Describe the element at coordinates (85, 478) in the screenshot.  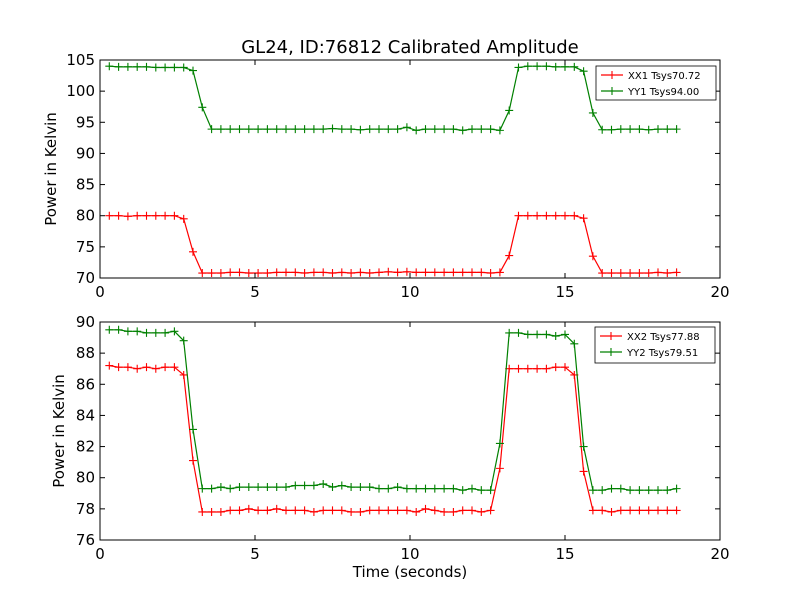
I see `y-tick-label: 80` at that location.